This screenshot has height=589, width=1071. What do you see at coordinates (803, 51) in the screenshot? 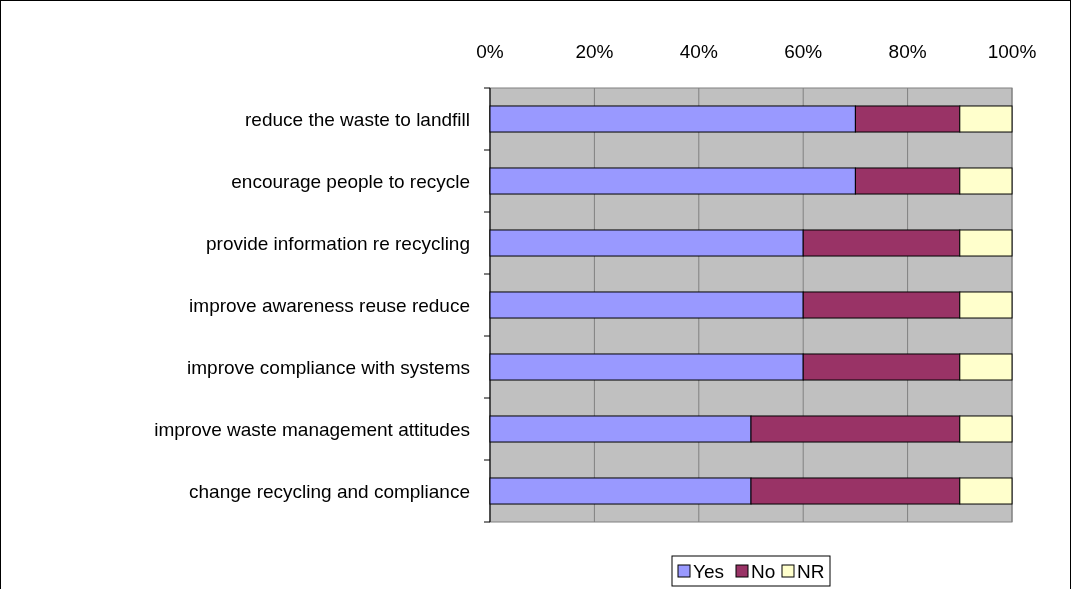
I see `x-tick-label: 60%` at bounding box center [803, 51].